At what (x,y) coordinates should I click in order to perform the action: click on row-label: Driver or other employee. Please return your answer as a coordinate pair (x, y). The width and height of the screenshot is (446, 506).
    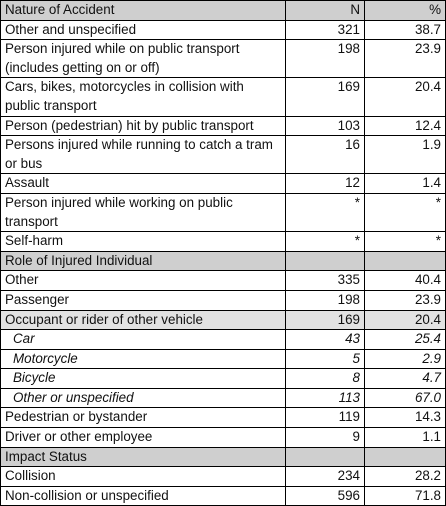
    Looking at the image, I should click on (143, 437).